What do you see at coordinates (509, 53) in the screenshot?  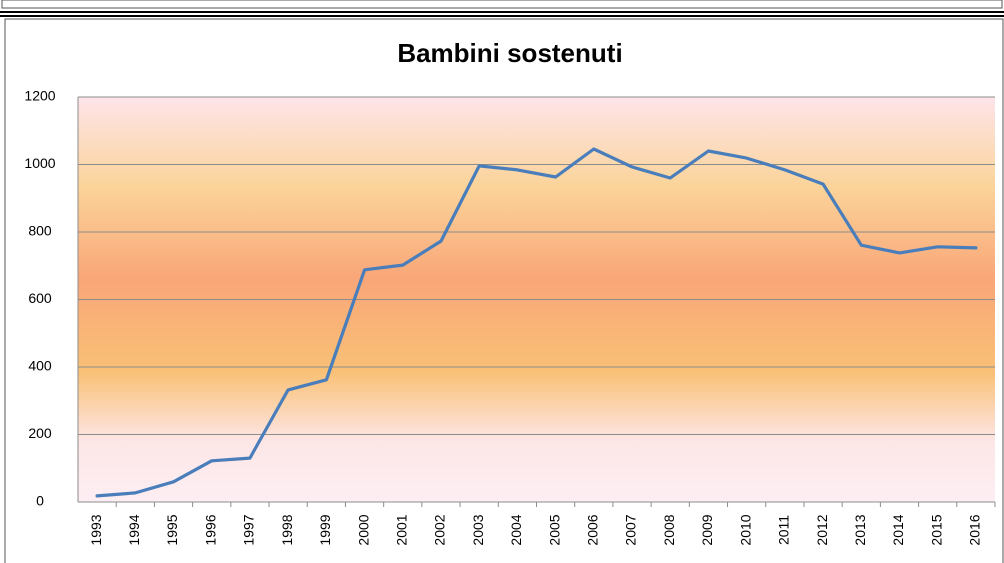 I see `chart-title: Bambini sostenuti` at bounding box center [509, 53].